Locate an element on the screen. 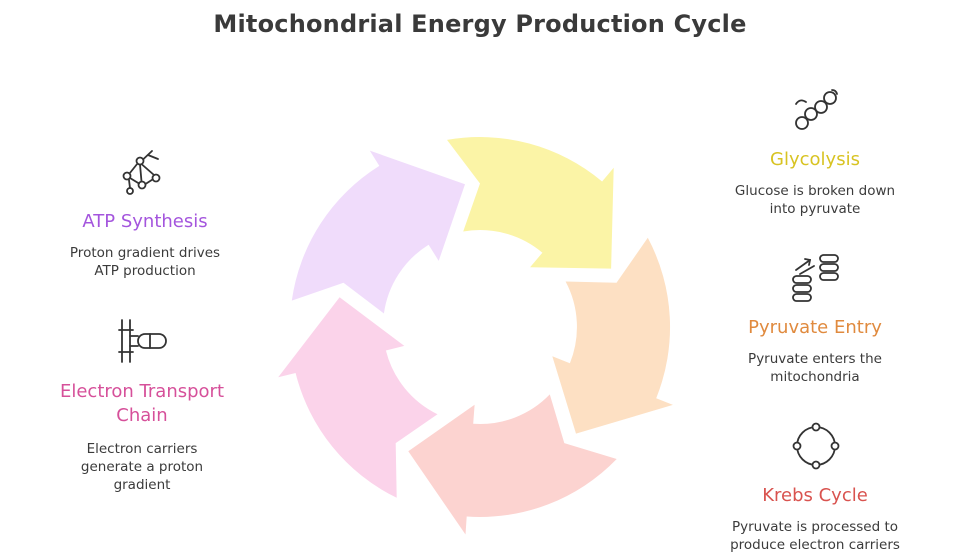  cycle-arrow-glycolysis is located at coordinates (530, 203).